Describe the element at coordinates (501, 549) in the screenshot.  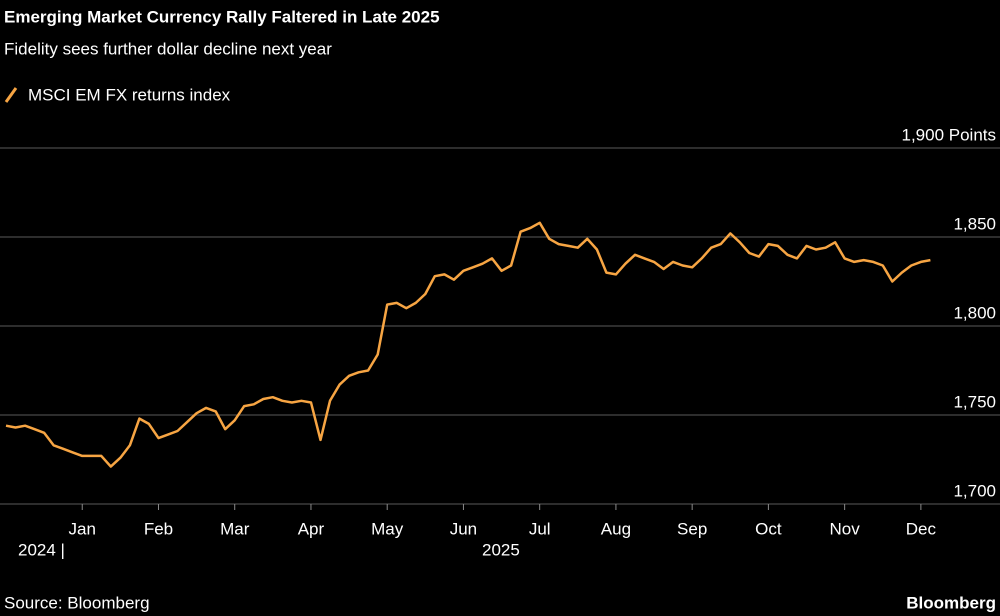
I see `year-label: 2025` at that location.